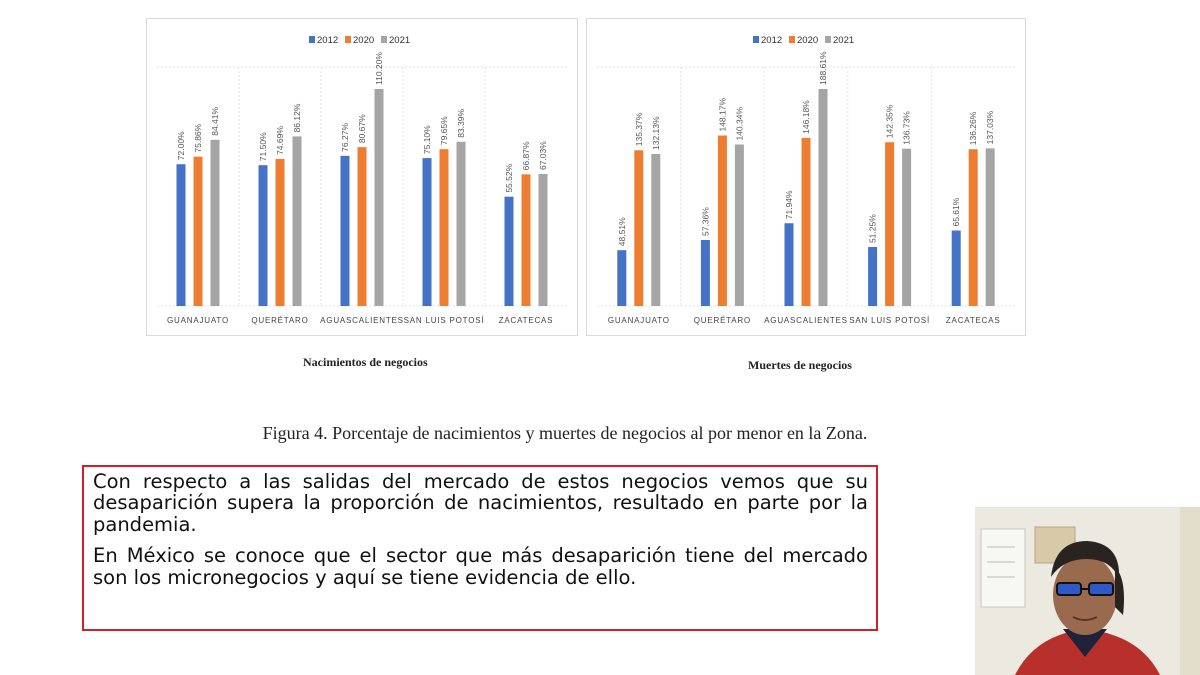 The width and height of the screenshot is (1200, 675). Describe the element at coordinates (427, 139) in the screenshot. I see `data-label-2012-3: 75.10%` at that location.